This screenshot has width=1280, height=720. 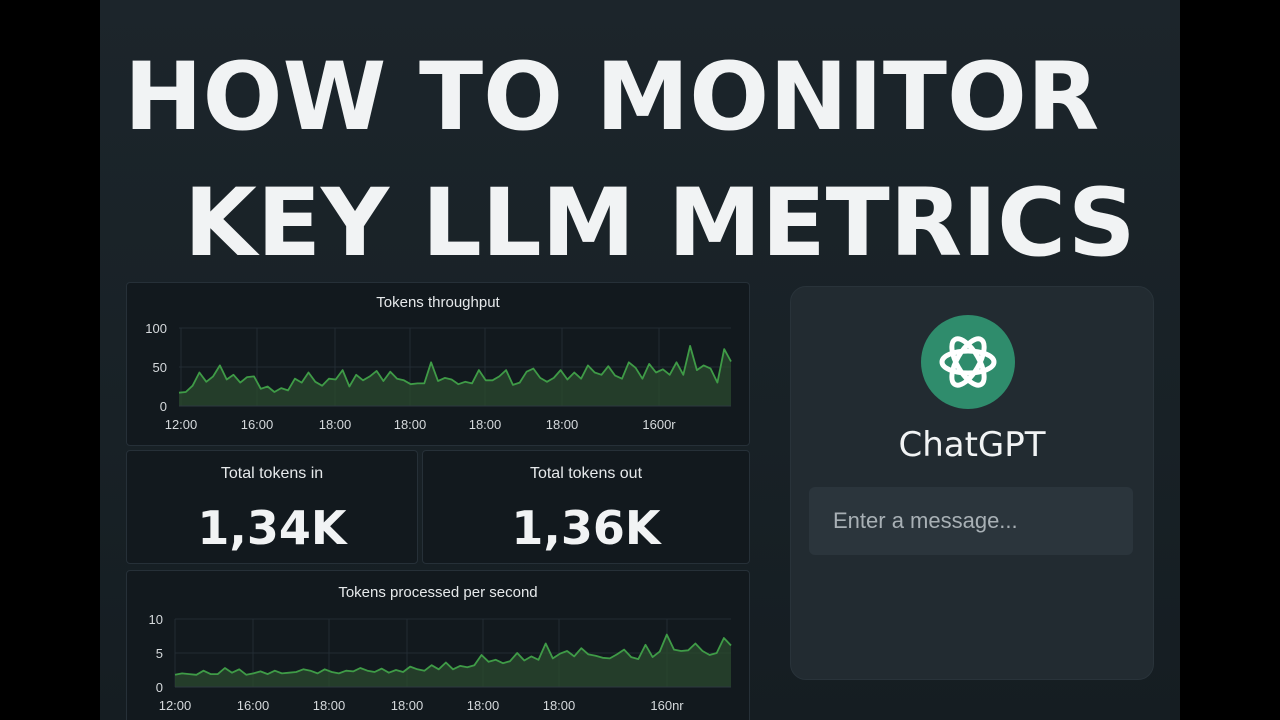 I want to click on openai-knot-icon, so click(x=968, y=362).